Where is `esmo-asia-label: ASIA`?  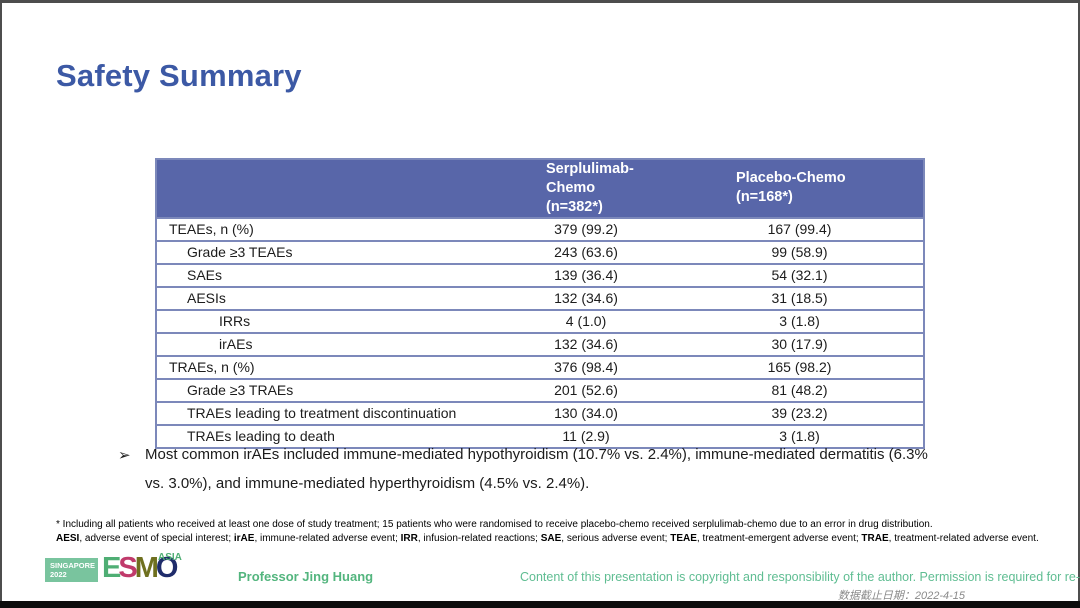
esmo-asia-label: ASIA is located at coordinates (170, 557).